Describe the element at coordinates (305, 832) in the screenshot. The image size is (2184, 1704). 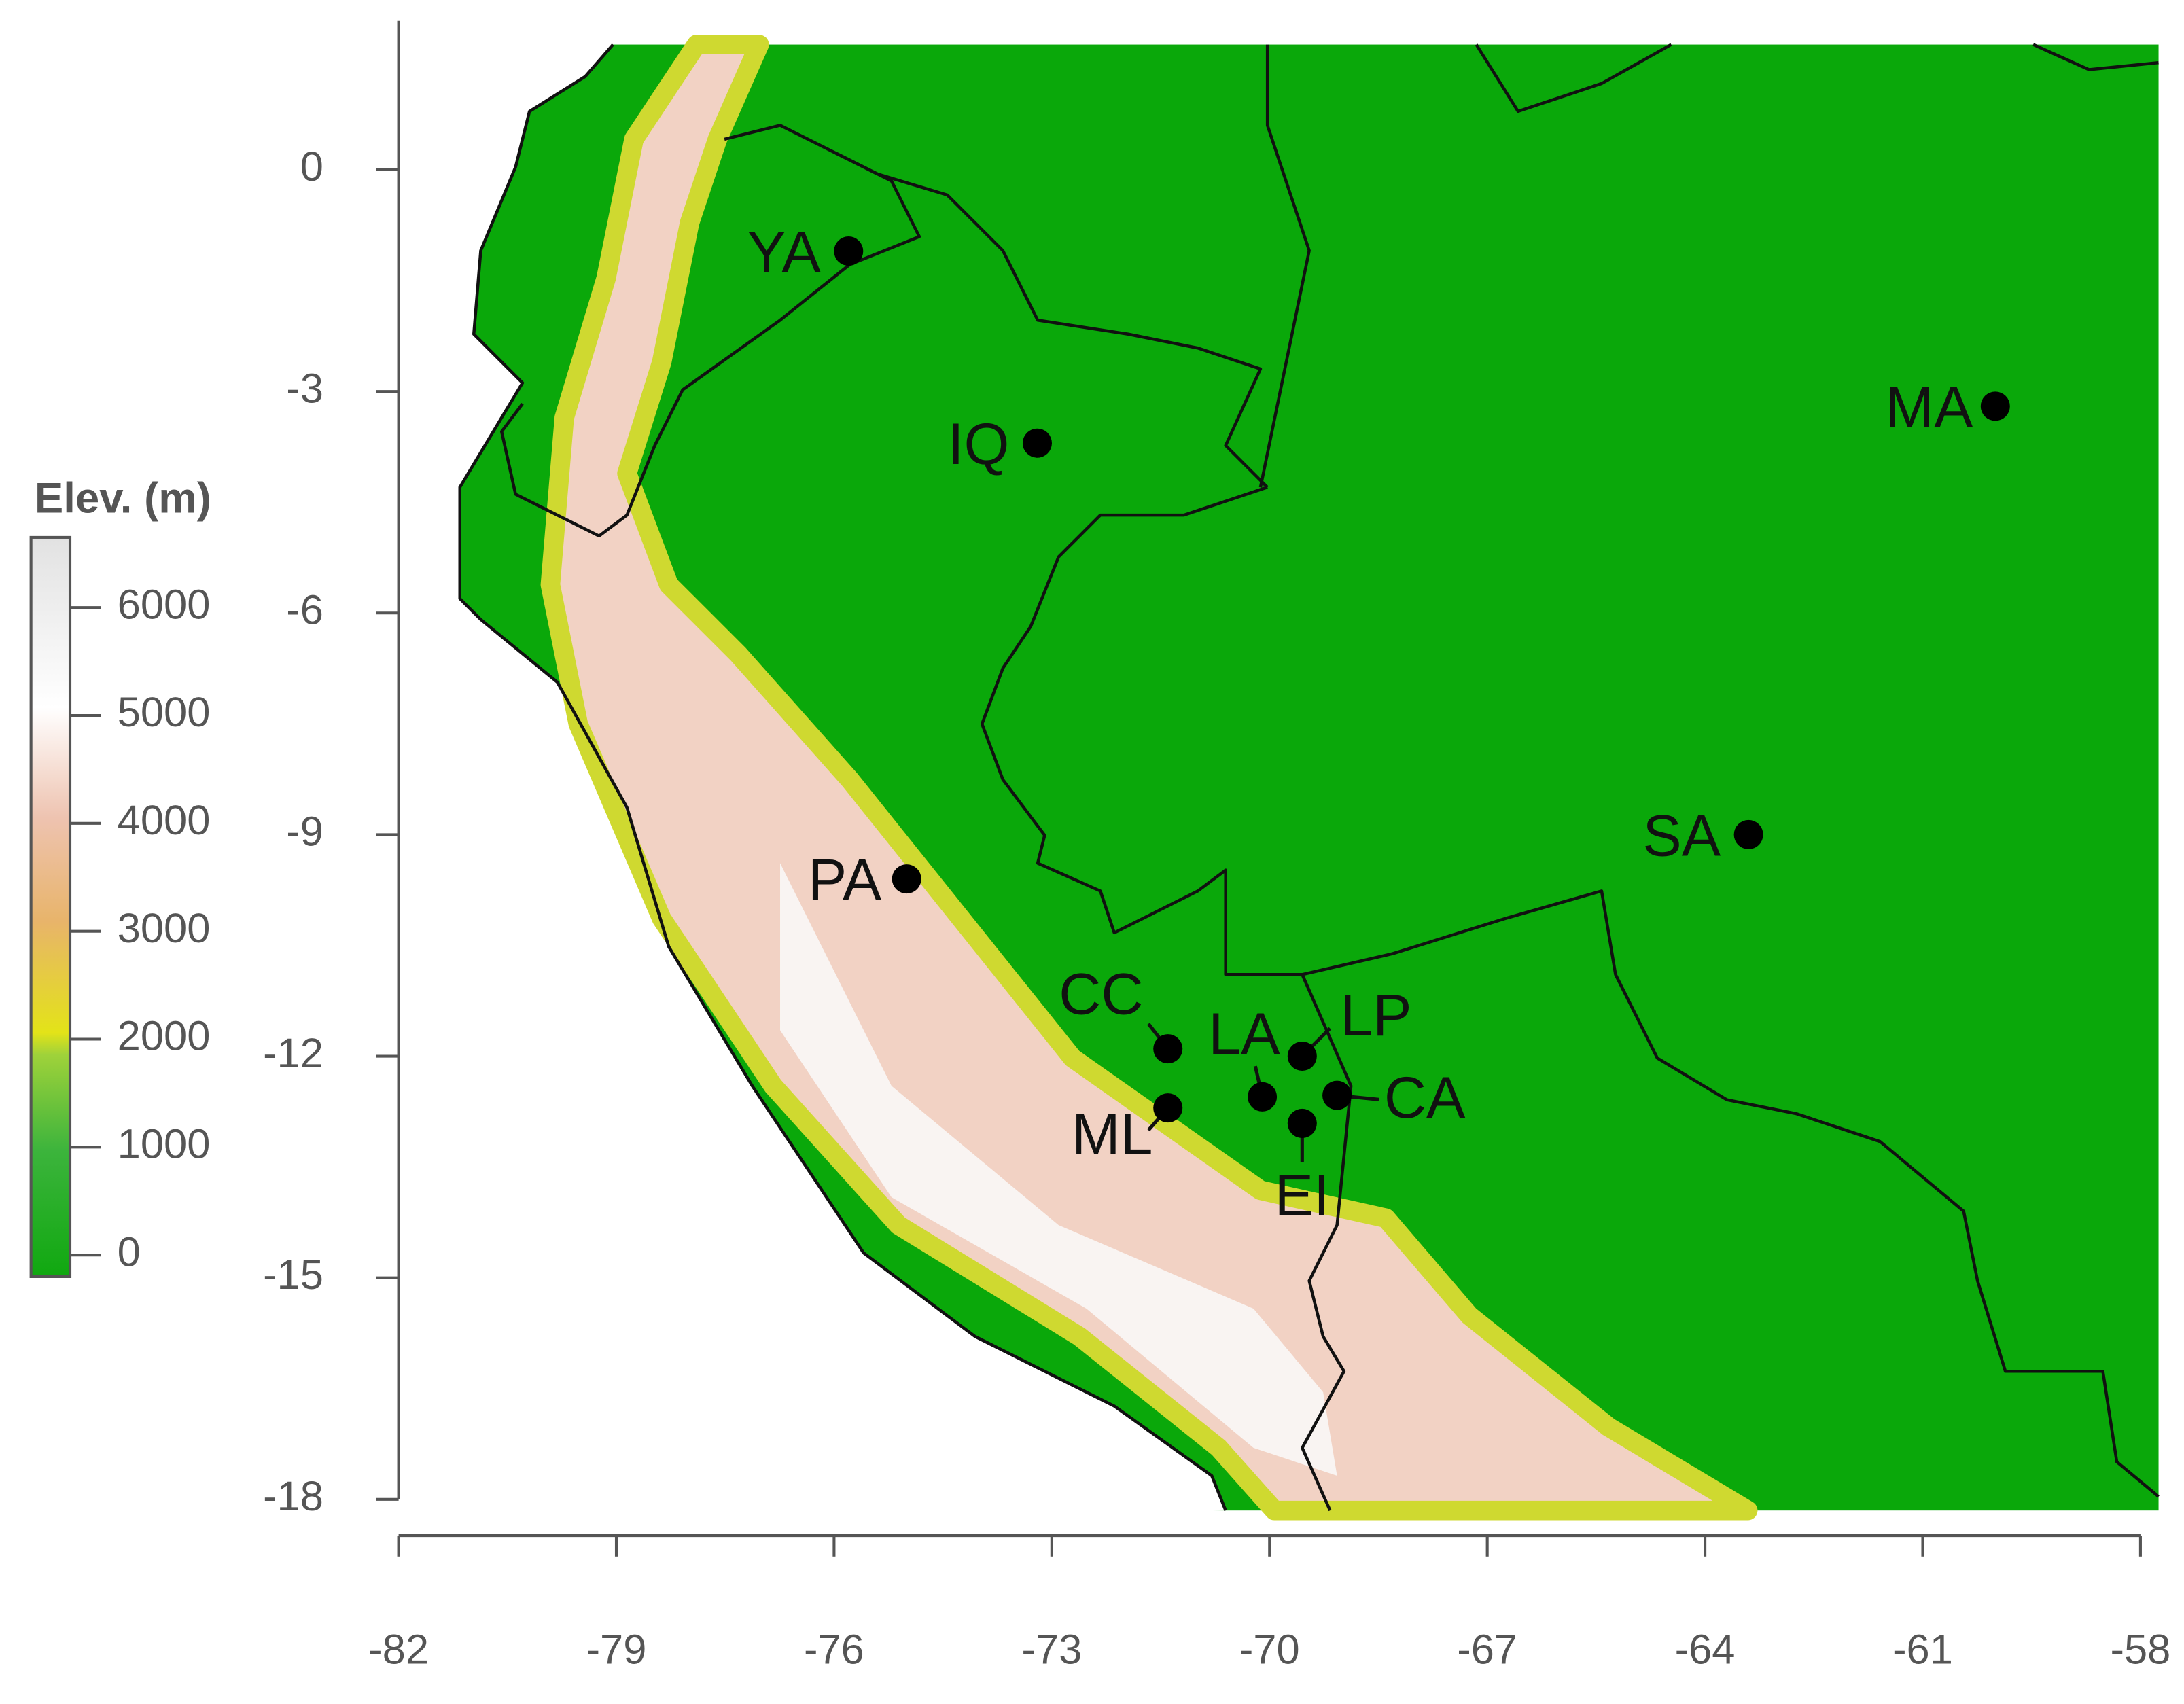
I see `y-tick-label: -9` at that location.